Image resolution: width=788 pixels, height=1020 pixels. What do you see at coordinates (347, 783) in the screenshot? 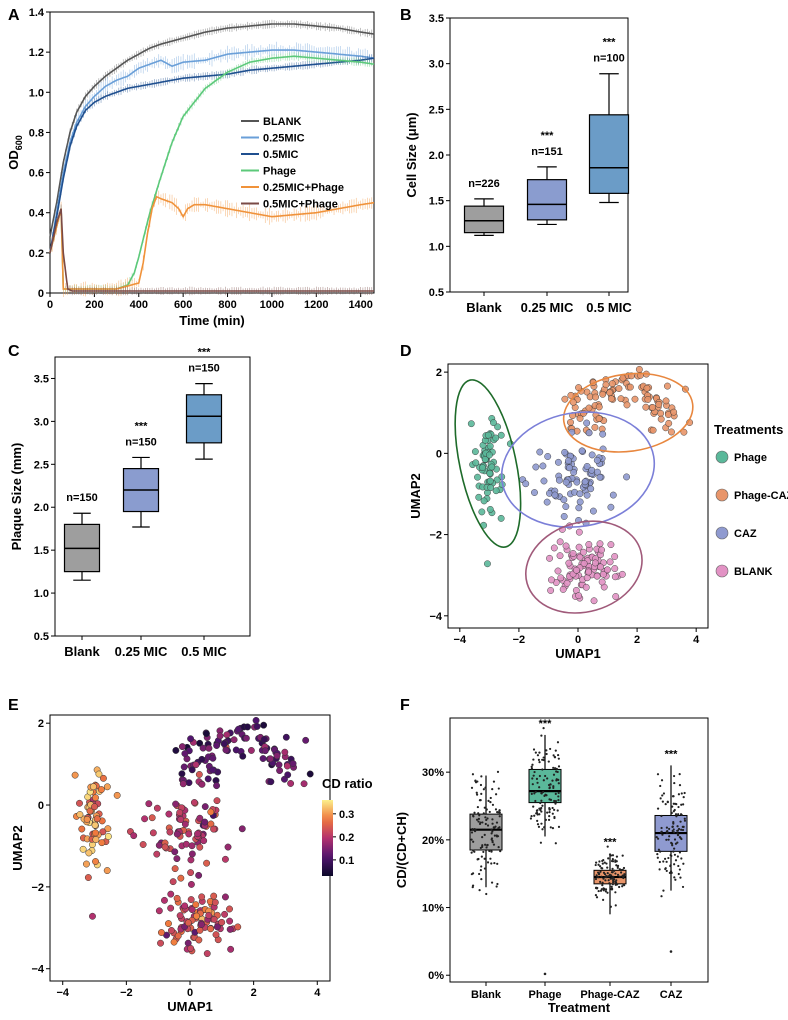
I see `colorbar-title-e: CD ratio` at bounding box center [347, 783].